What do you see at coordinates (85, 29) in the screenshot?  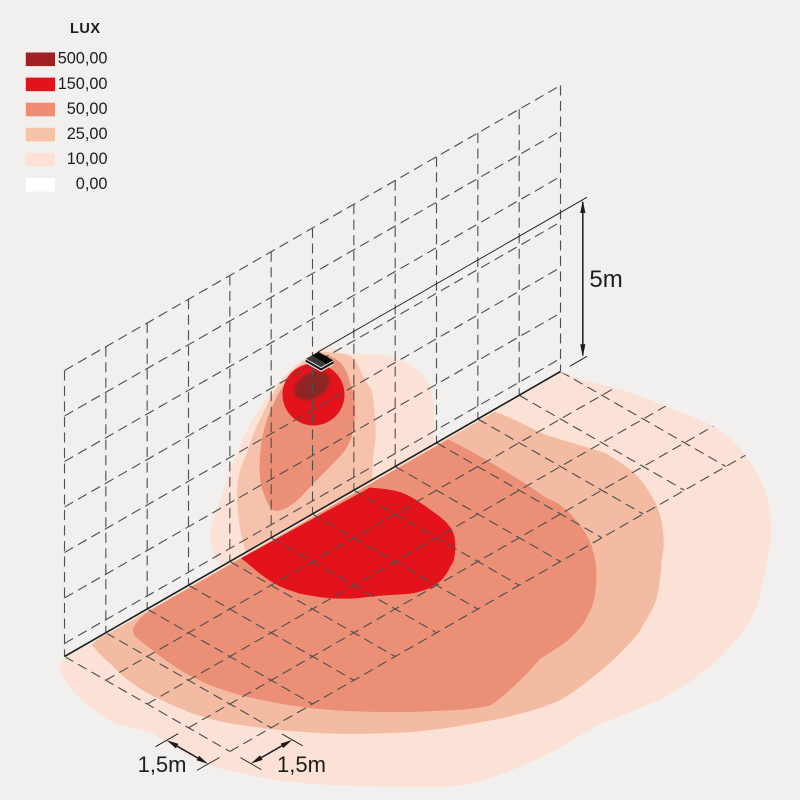 I see `svg-text: LUX` at bounding box center [85, 29].